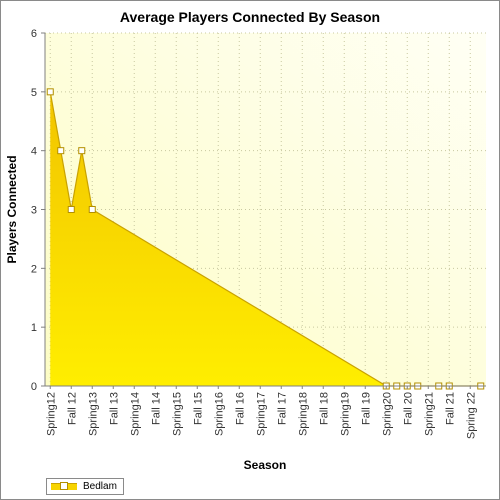 The image size is (500, 500). I want to click on x-tick-label: Spring20, so click(387, 414).